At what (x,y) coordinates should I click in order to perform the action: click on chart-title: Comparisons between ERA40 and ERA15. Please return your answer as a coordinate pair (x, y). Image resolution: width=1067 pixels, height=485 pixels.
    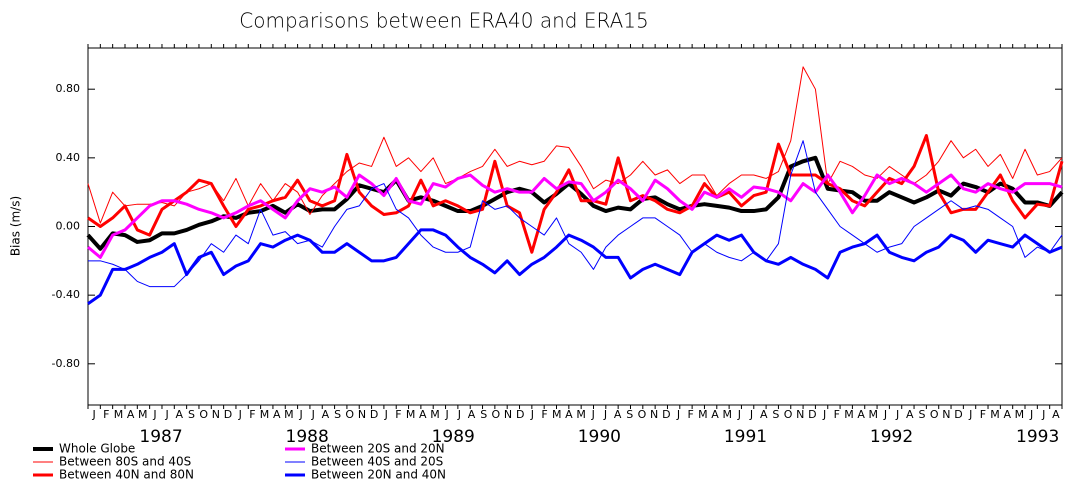
    Looking at the image, I should click on (443, 21).